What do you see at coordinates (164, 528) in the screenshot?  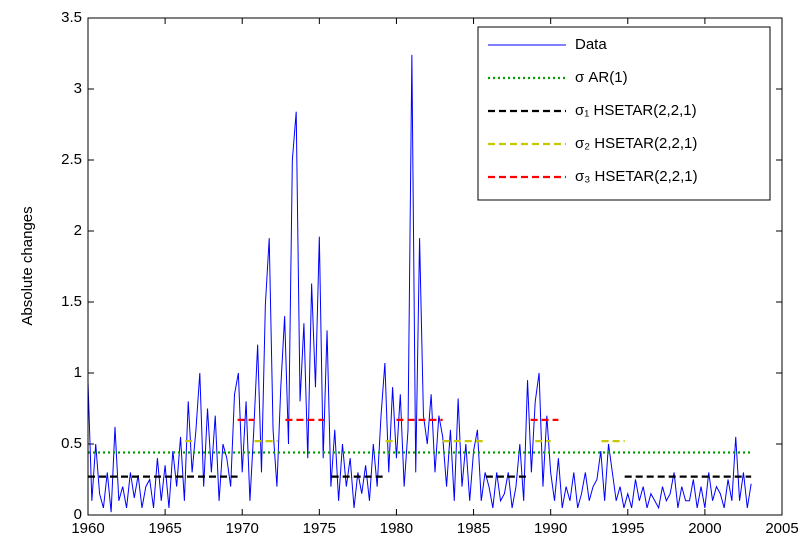 I see `x-tick-label: 1965` at bounding box center [164, 528].